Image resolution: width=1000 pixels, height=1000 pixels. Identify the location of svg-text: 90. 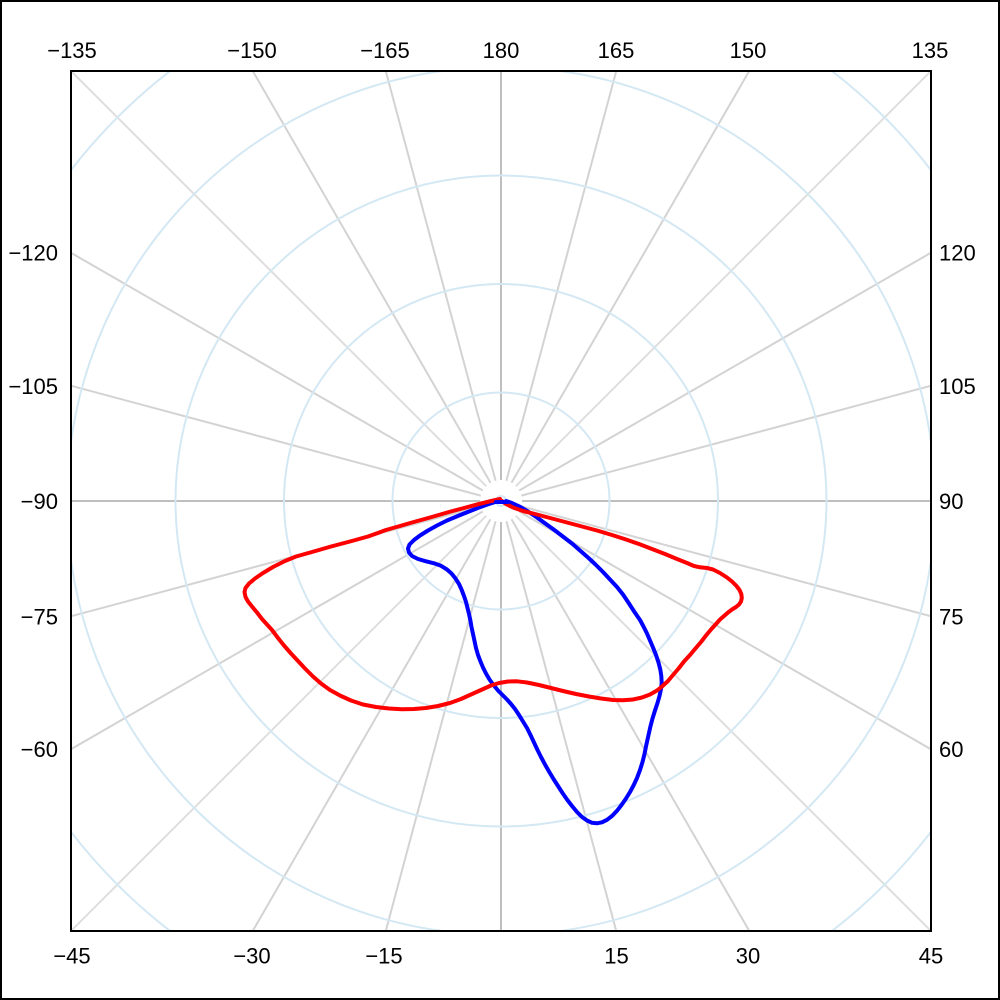
(951, 501).